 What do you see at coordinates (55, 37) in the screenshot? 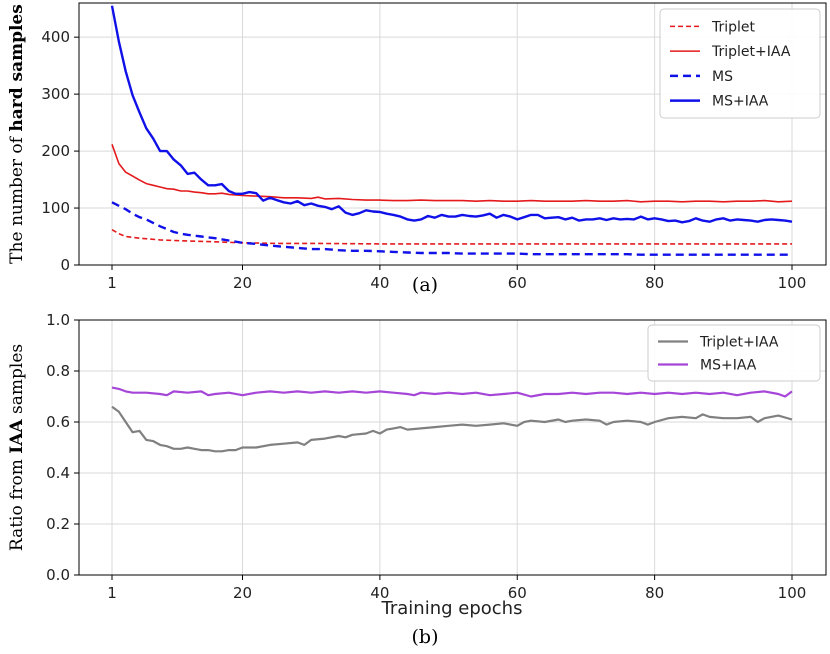
I see `panel-a-ytick-label: 400` at bounding box center [55, 37].